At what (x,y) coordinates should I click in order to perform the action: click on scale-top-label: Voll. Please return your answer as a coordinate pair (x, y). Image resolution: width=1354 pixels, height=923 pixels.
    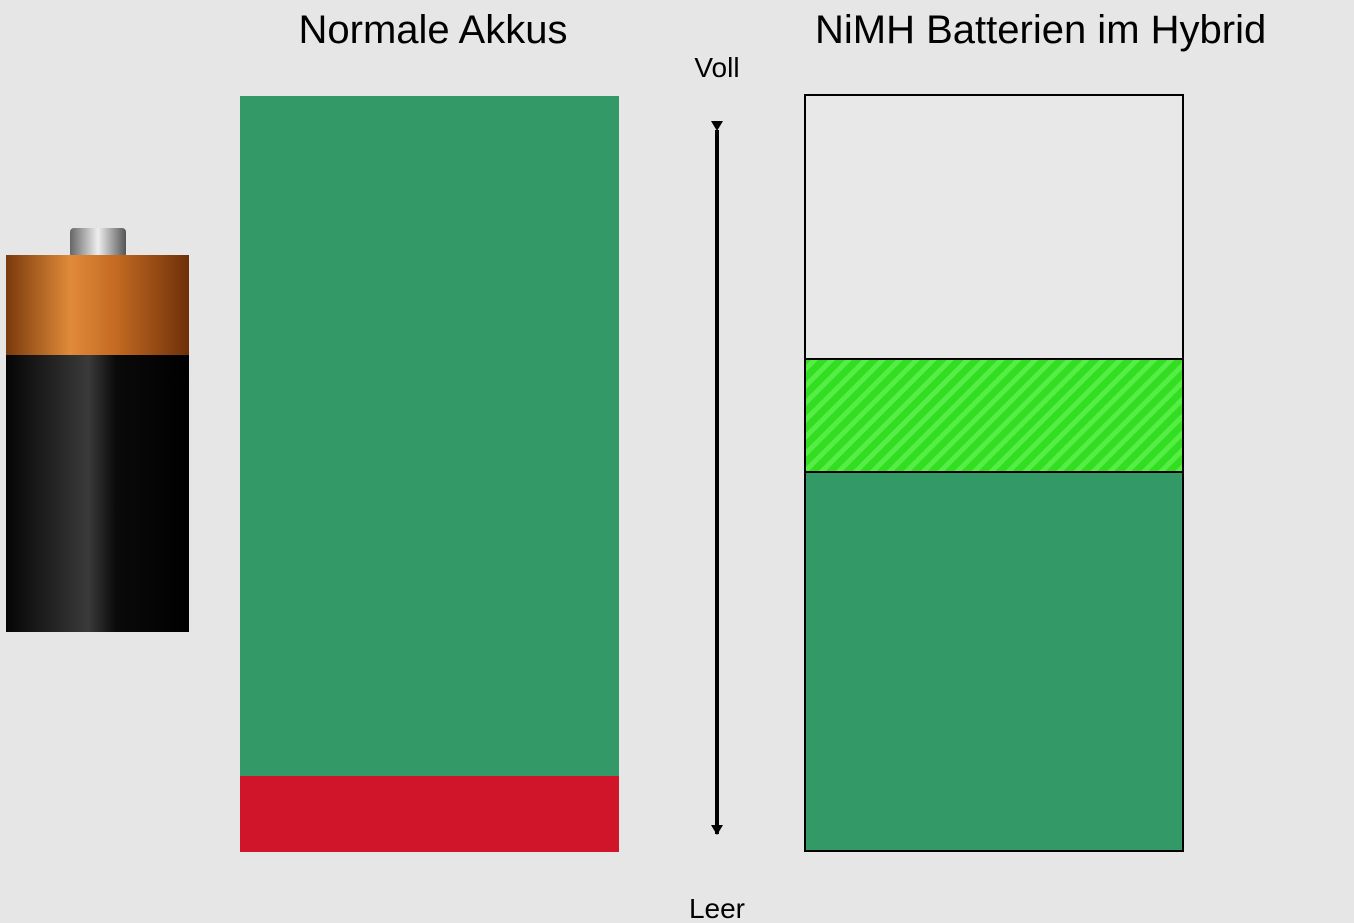
    Looking at the image, I should click on (716, 67).